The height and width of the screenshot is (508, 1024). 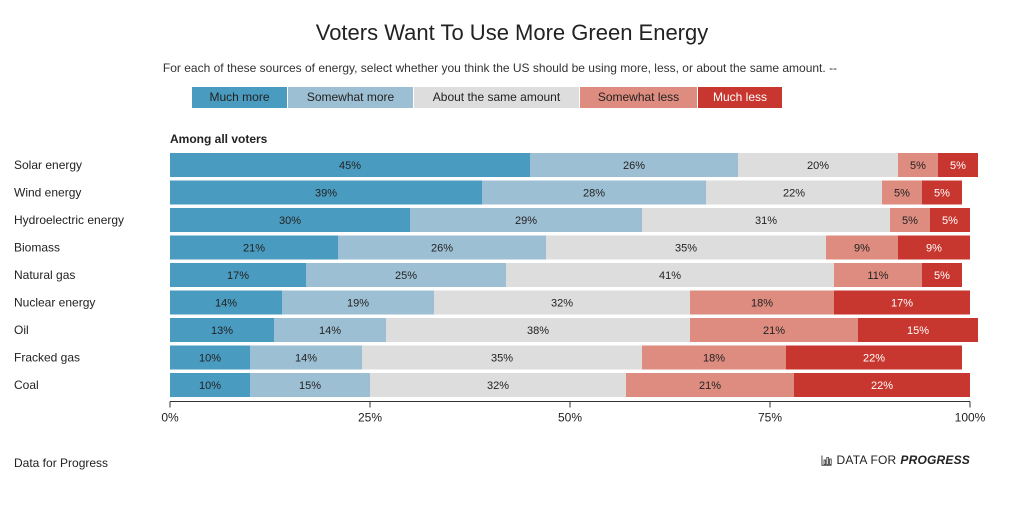 I want to click on data-label-much-more-hydroelectric-energy: 30%, so click(x=290, y=221).